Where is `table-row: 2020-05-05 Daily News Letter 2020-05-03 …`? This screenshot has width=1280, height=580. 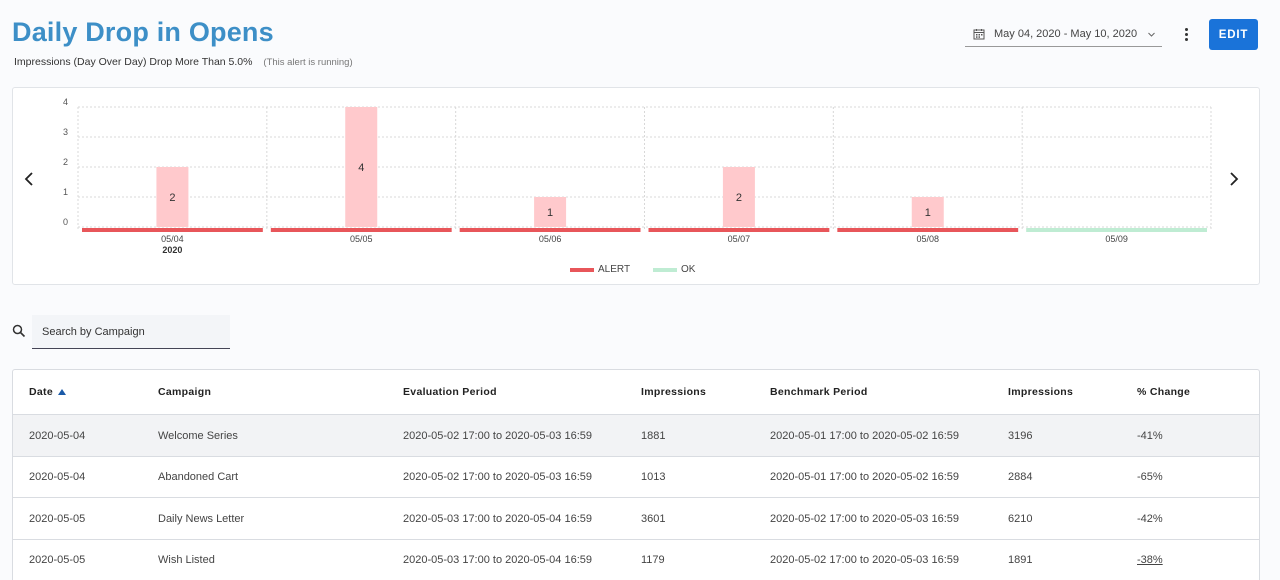
table-row: 2020-05-05 Daily News Letter 2020-05-03 … is located at coordinates (636, 519).